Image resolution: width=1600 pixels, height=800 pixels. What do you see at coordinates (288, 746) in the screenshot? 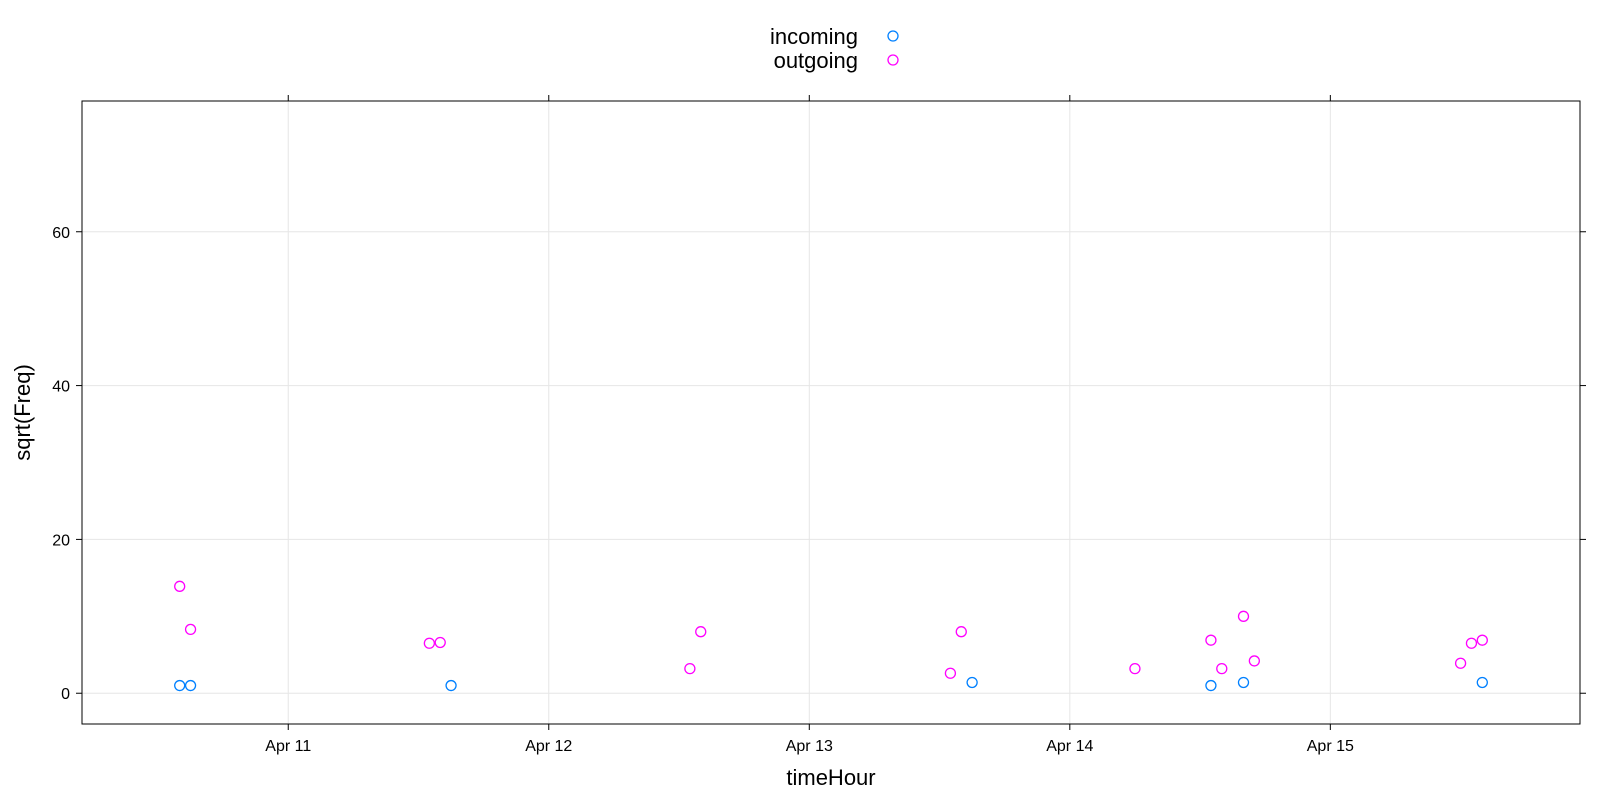
I see `x-tick-label: Apr 11` at bounding box center [288, 746].